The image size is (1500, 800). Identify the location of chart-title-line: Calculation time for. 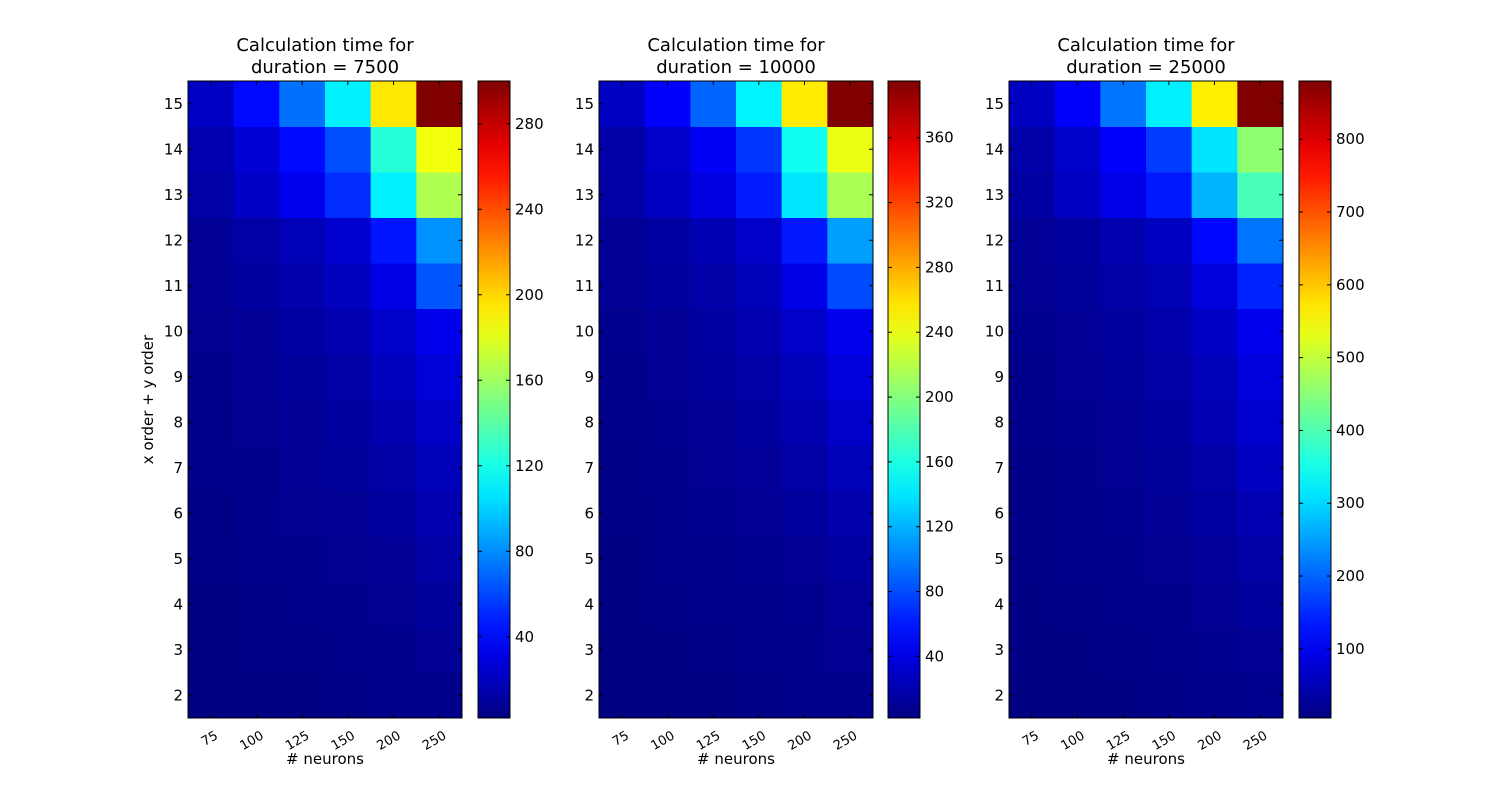
(736, 45).